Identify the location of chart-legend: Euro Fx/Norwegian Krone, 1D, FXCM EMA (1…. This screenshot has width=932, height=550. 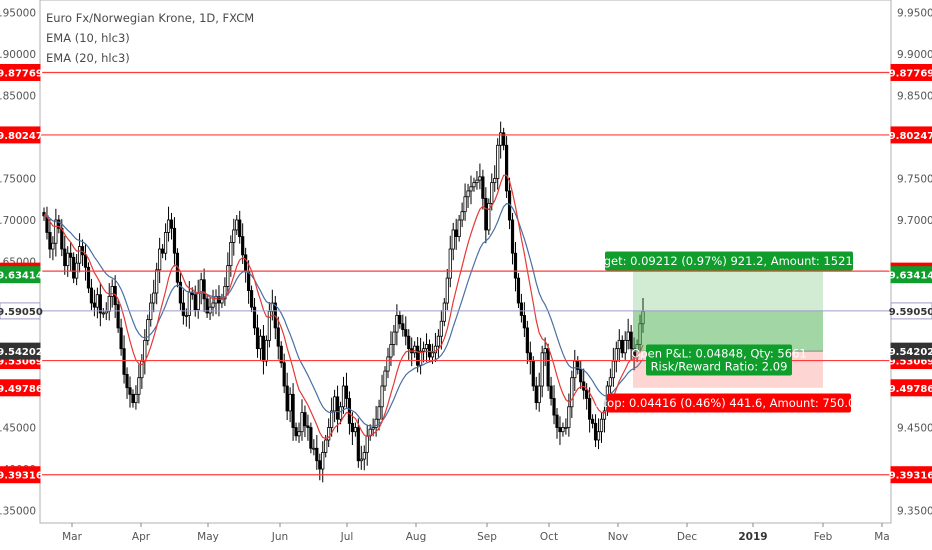
(150, 38).